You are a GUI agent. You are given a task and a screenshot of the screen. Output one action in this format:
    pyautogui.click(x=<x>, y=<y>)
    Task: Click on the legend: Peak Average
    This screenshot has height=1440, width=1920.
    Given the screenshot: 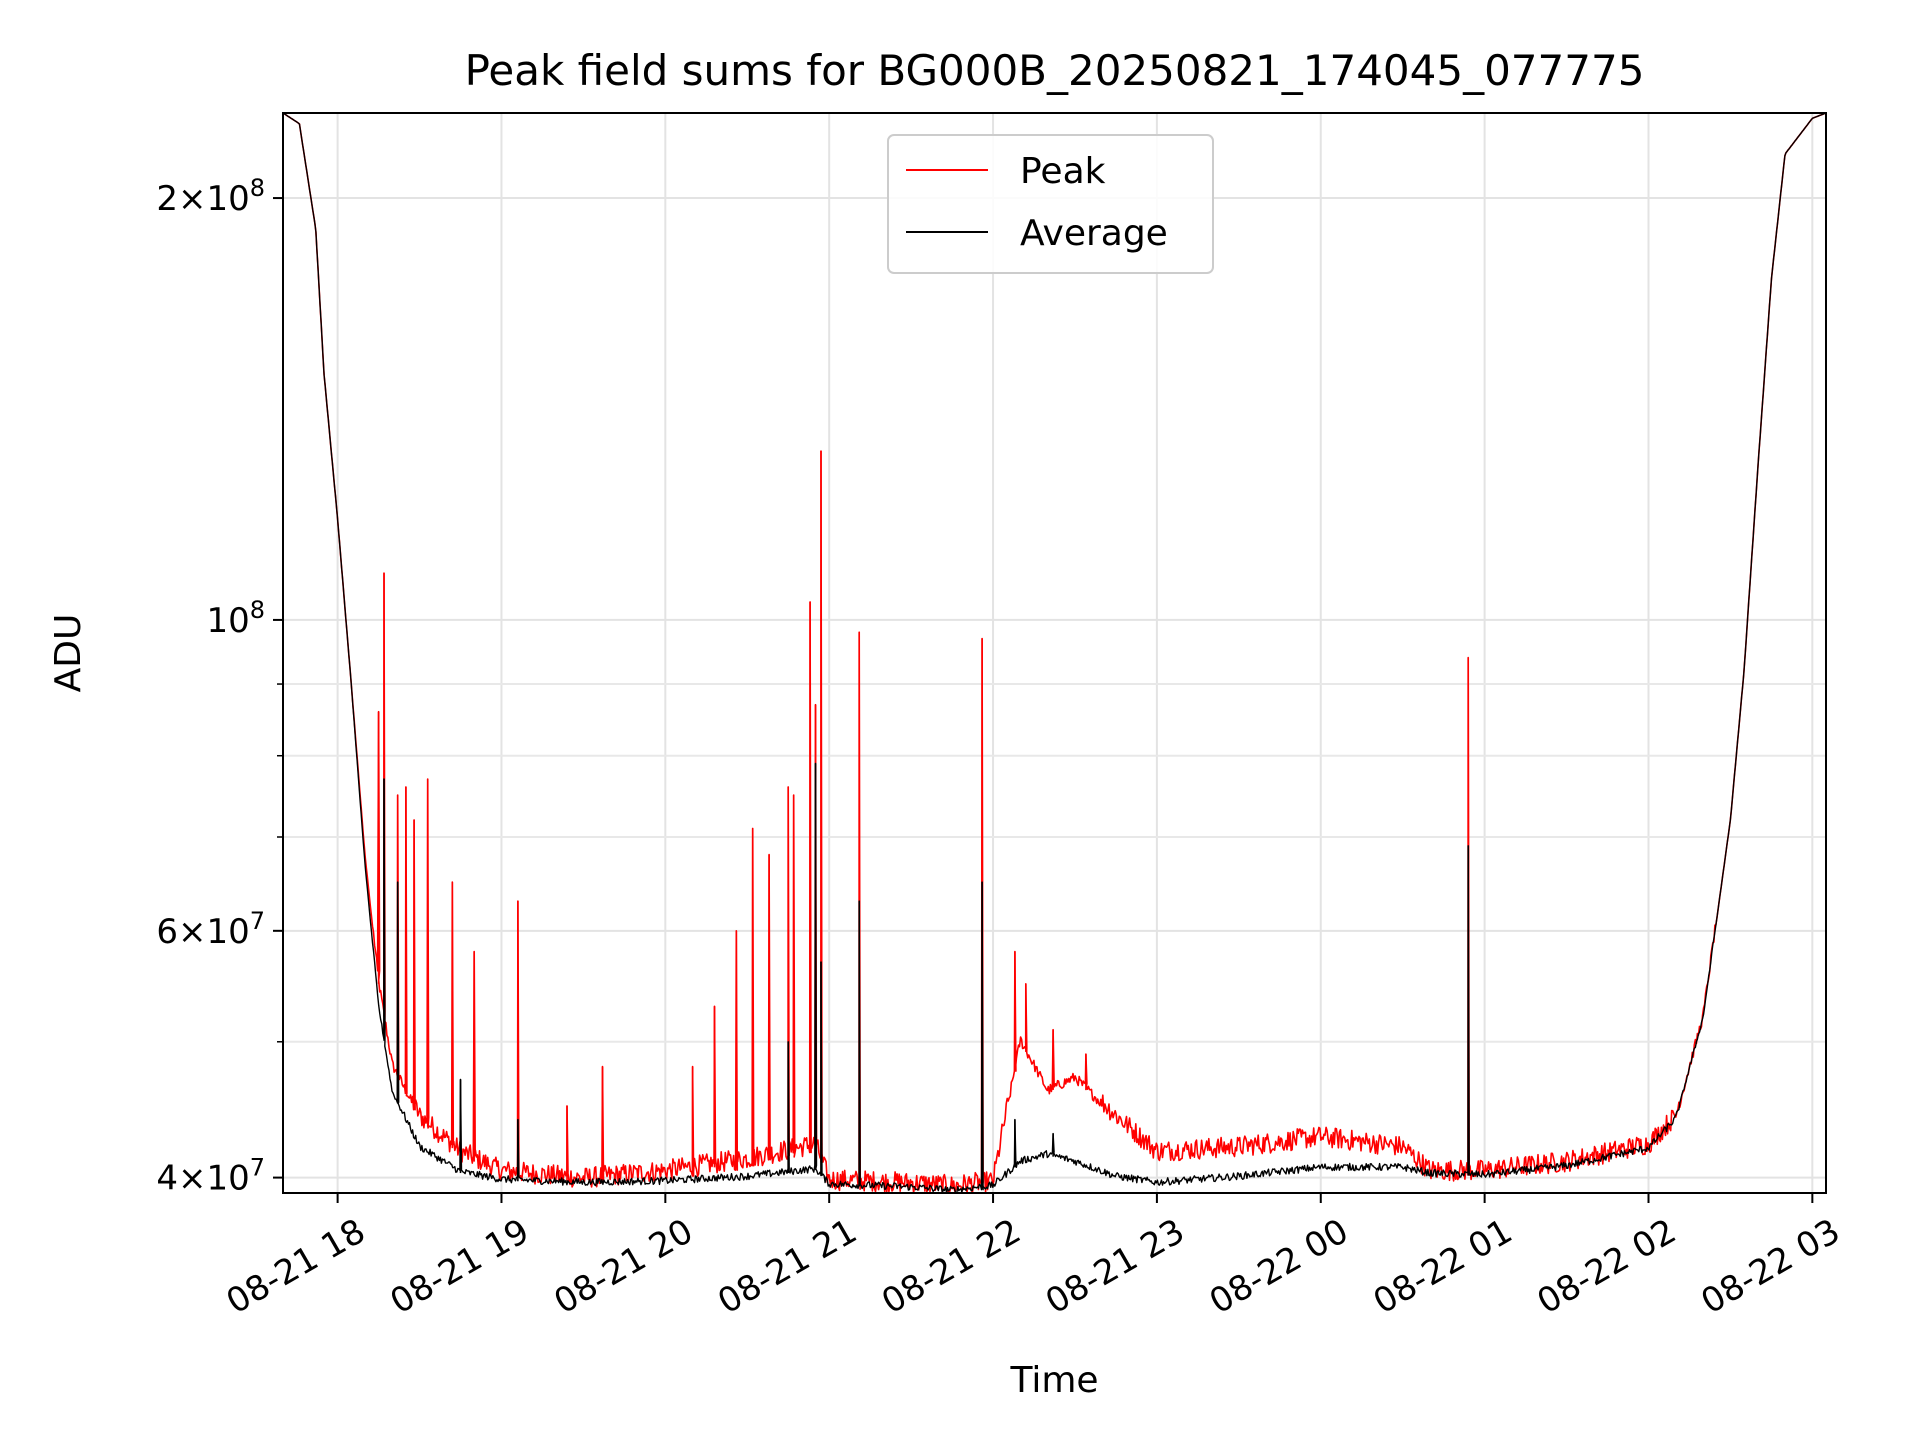 What is the action you would take?
    pyautogui.click(x=1050, y=204)
    